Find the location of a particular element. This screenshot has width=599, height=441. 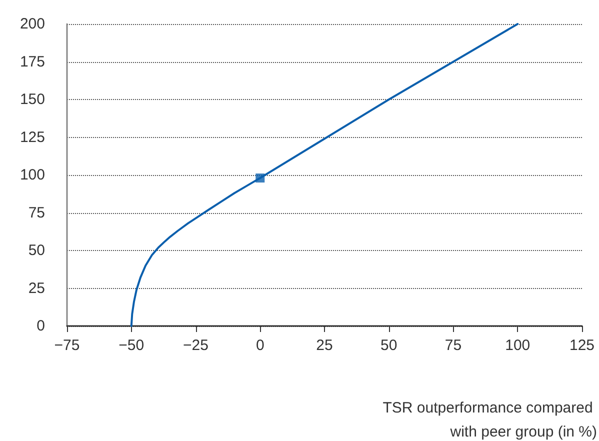

y-tick-label: 125 is located at coordinates (32, 137).